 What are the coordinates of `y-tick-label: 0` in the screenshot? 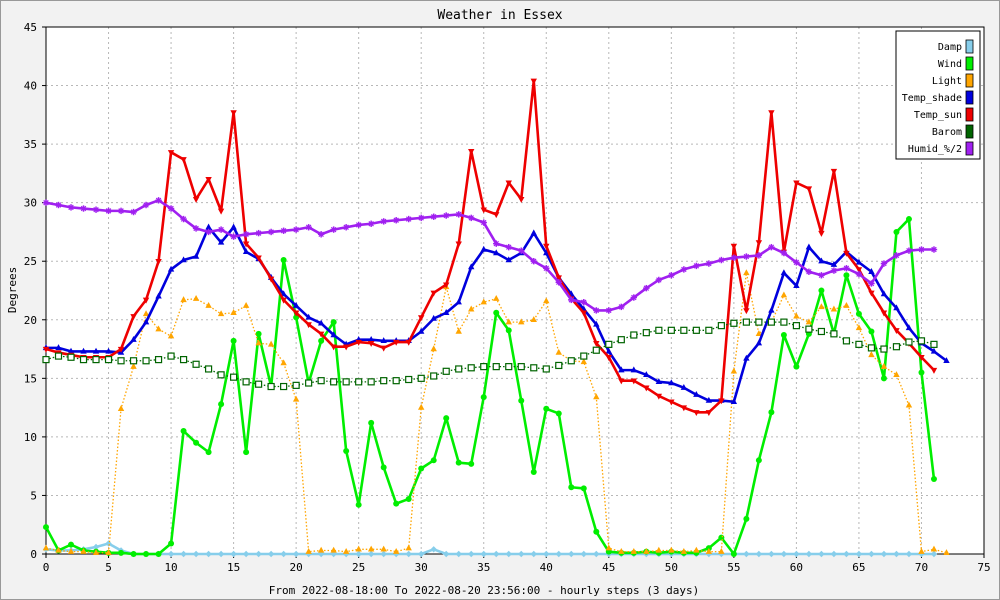 It's located at (33, 554).